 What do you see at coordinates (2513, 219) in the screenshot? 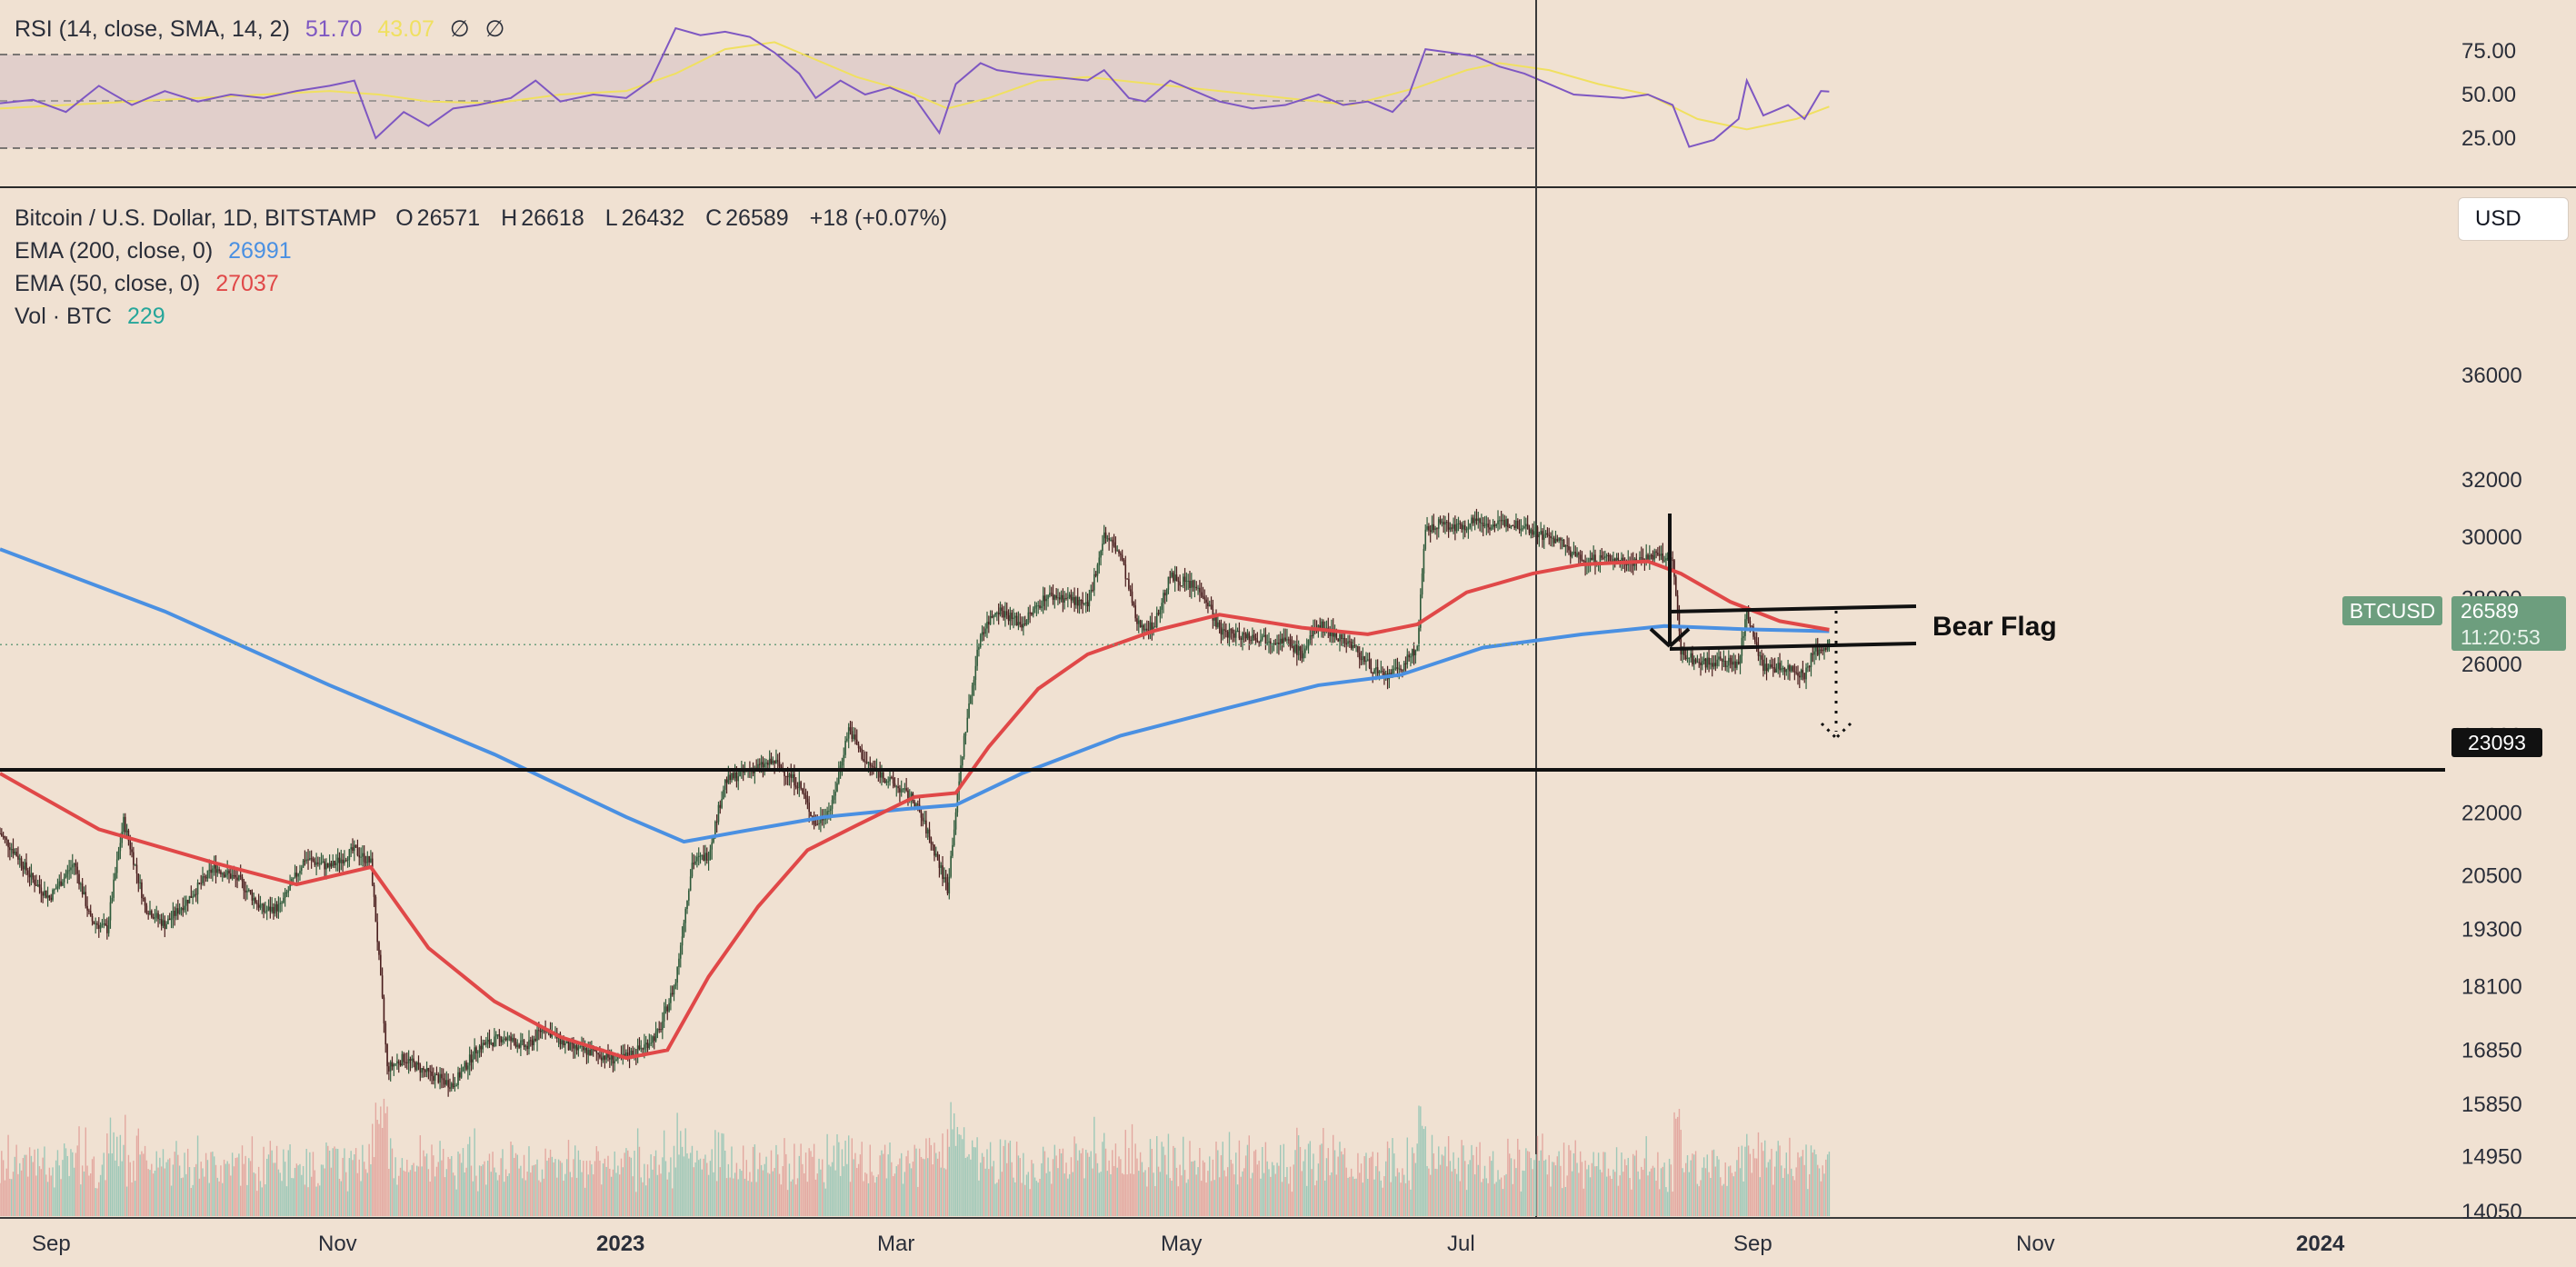
I see `currency-button: USD` at bounding box center [2513, 219].